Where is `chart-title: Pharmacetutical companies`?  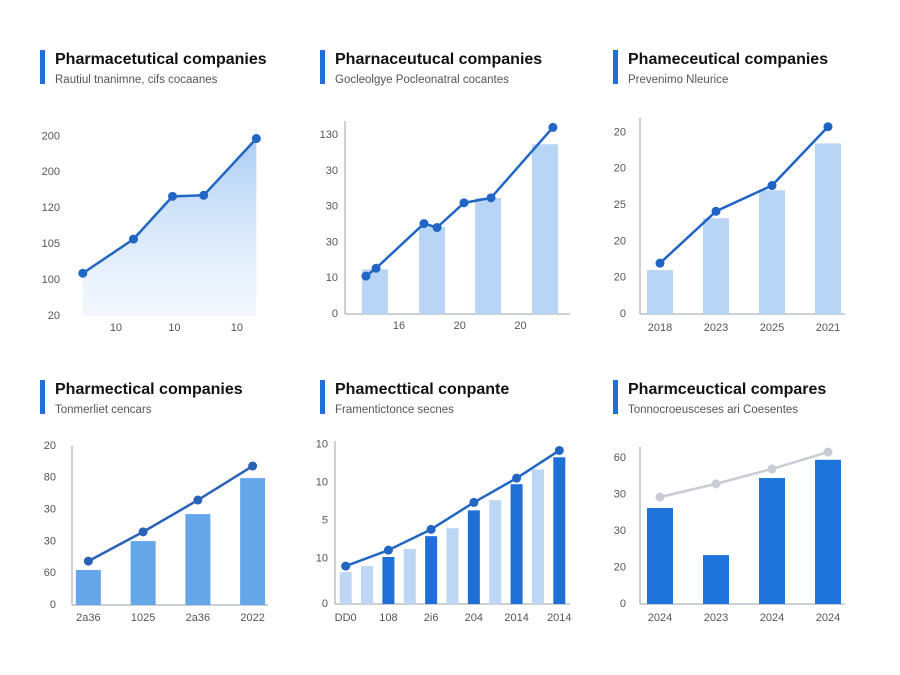
chart-title: Pharmacetutical companies is located at coordinates (161, 59).